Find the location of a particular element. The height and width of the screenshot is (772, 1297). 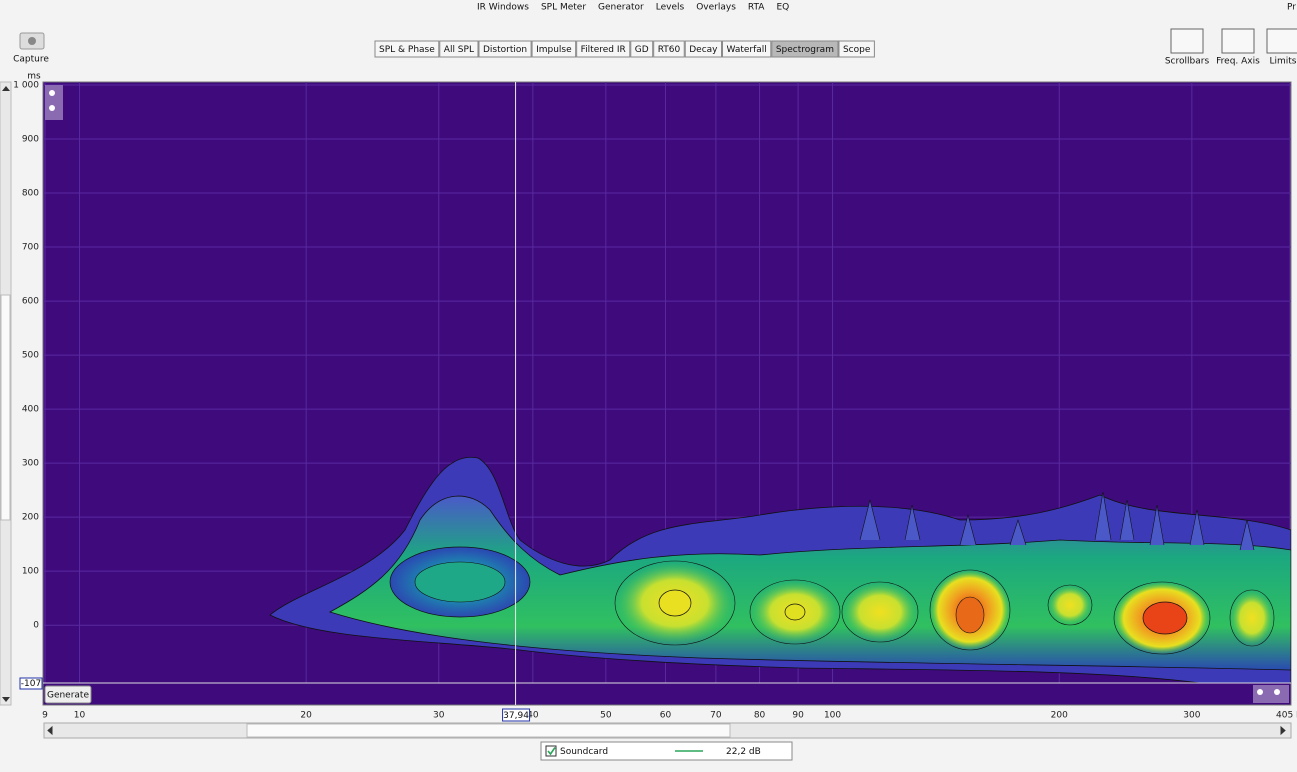

menu-item: Overlays is located at coordinates (716, 8).